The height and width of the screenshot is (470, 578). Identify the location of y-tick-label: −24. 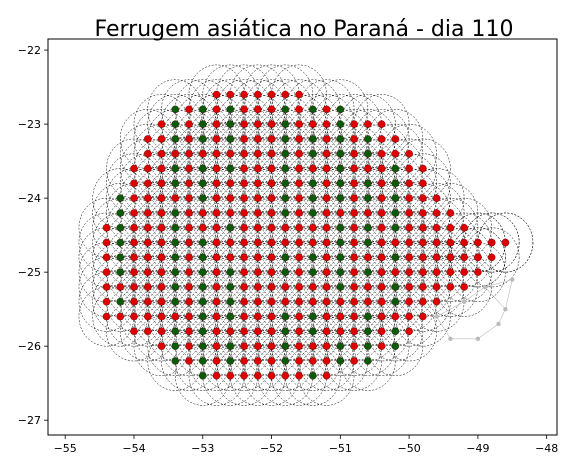
(29, 198).